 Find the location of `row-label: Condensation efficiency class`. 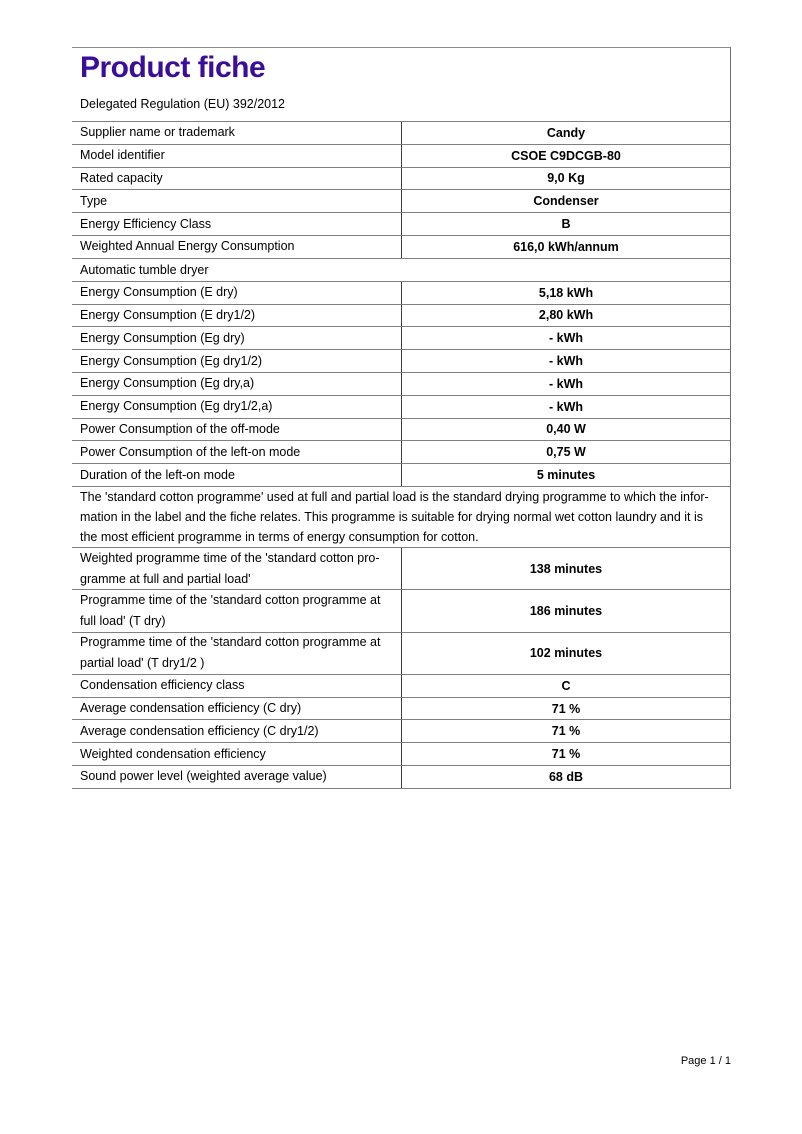

row-label: Condensation efficiency class is located at coordinates (162, 685).